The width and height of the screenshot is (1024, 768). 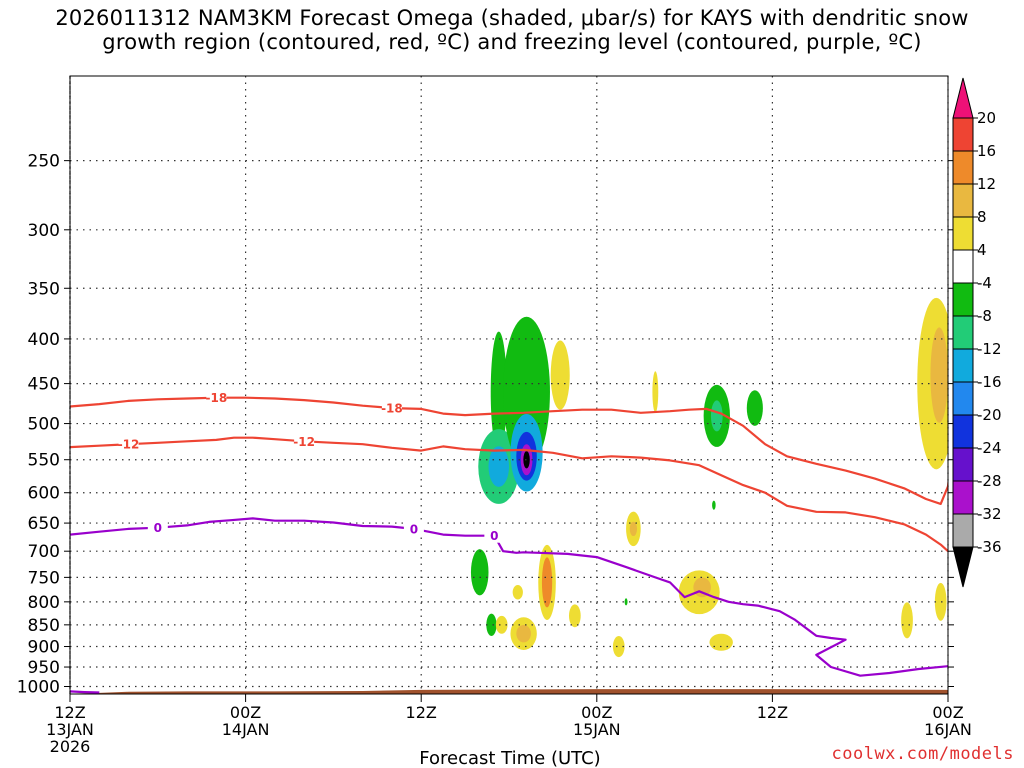 What do you see at coordinates (989, 448) in the screenshot?
I see `colorbar-label: -24` at bounding box center [989, 448].